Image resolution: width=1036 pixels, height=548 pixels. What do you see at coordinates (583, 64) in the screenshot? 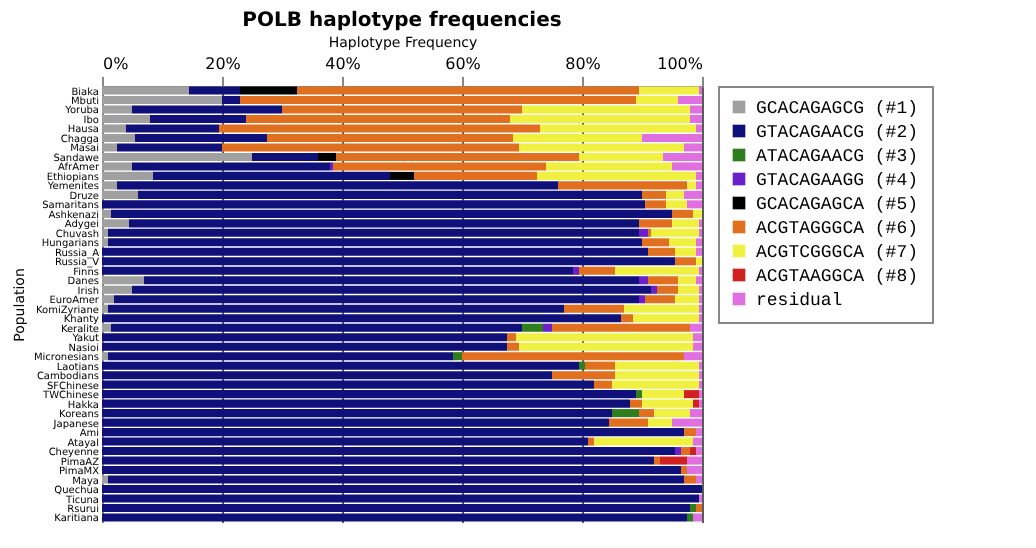
I see `x-tick-label: 80%` at bounding box center [583, 64].